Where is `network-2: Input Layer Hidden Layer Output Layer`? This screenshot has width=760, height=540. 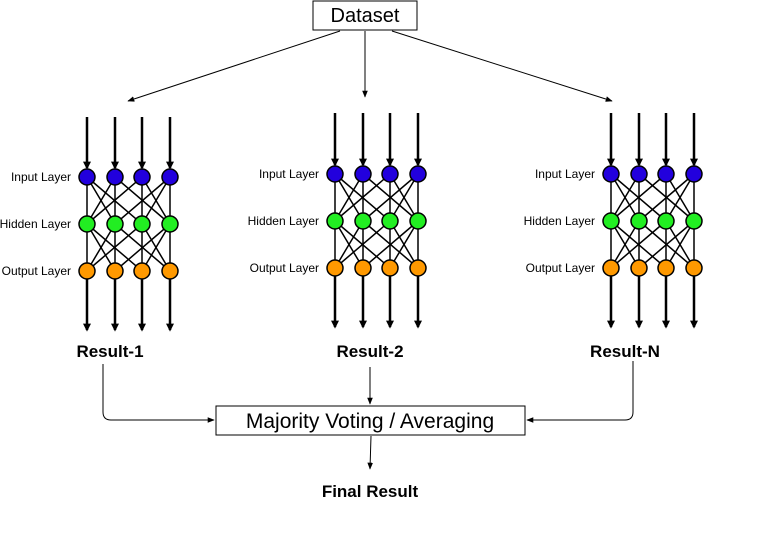 network-2: Input Layer Hidden Layer Output Layer is located at coordinates (337, 221).